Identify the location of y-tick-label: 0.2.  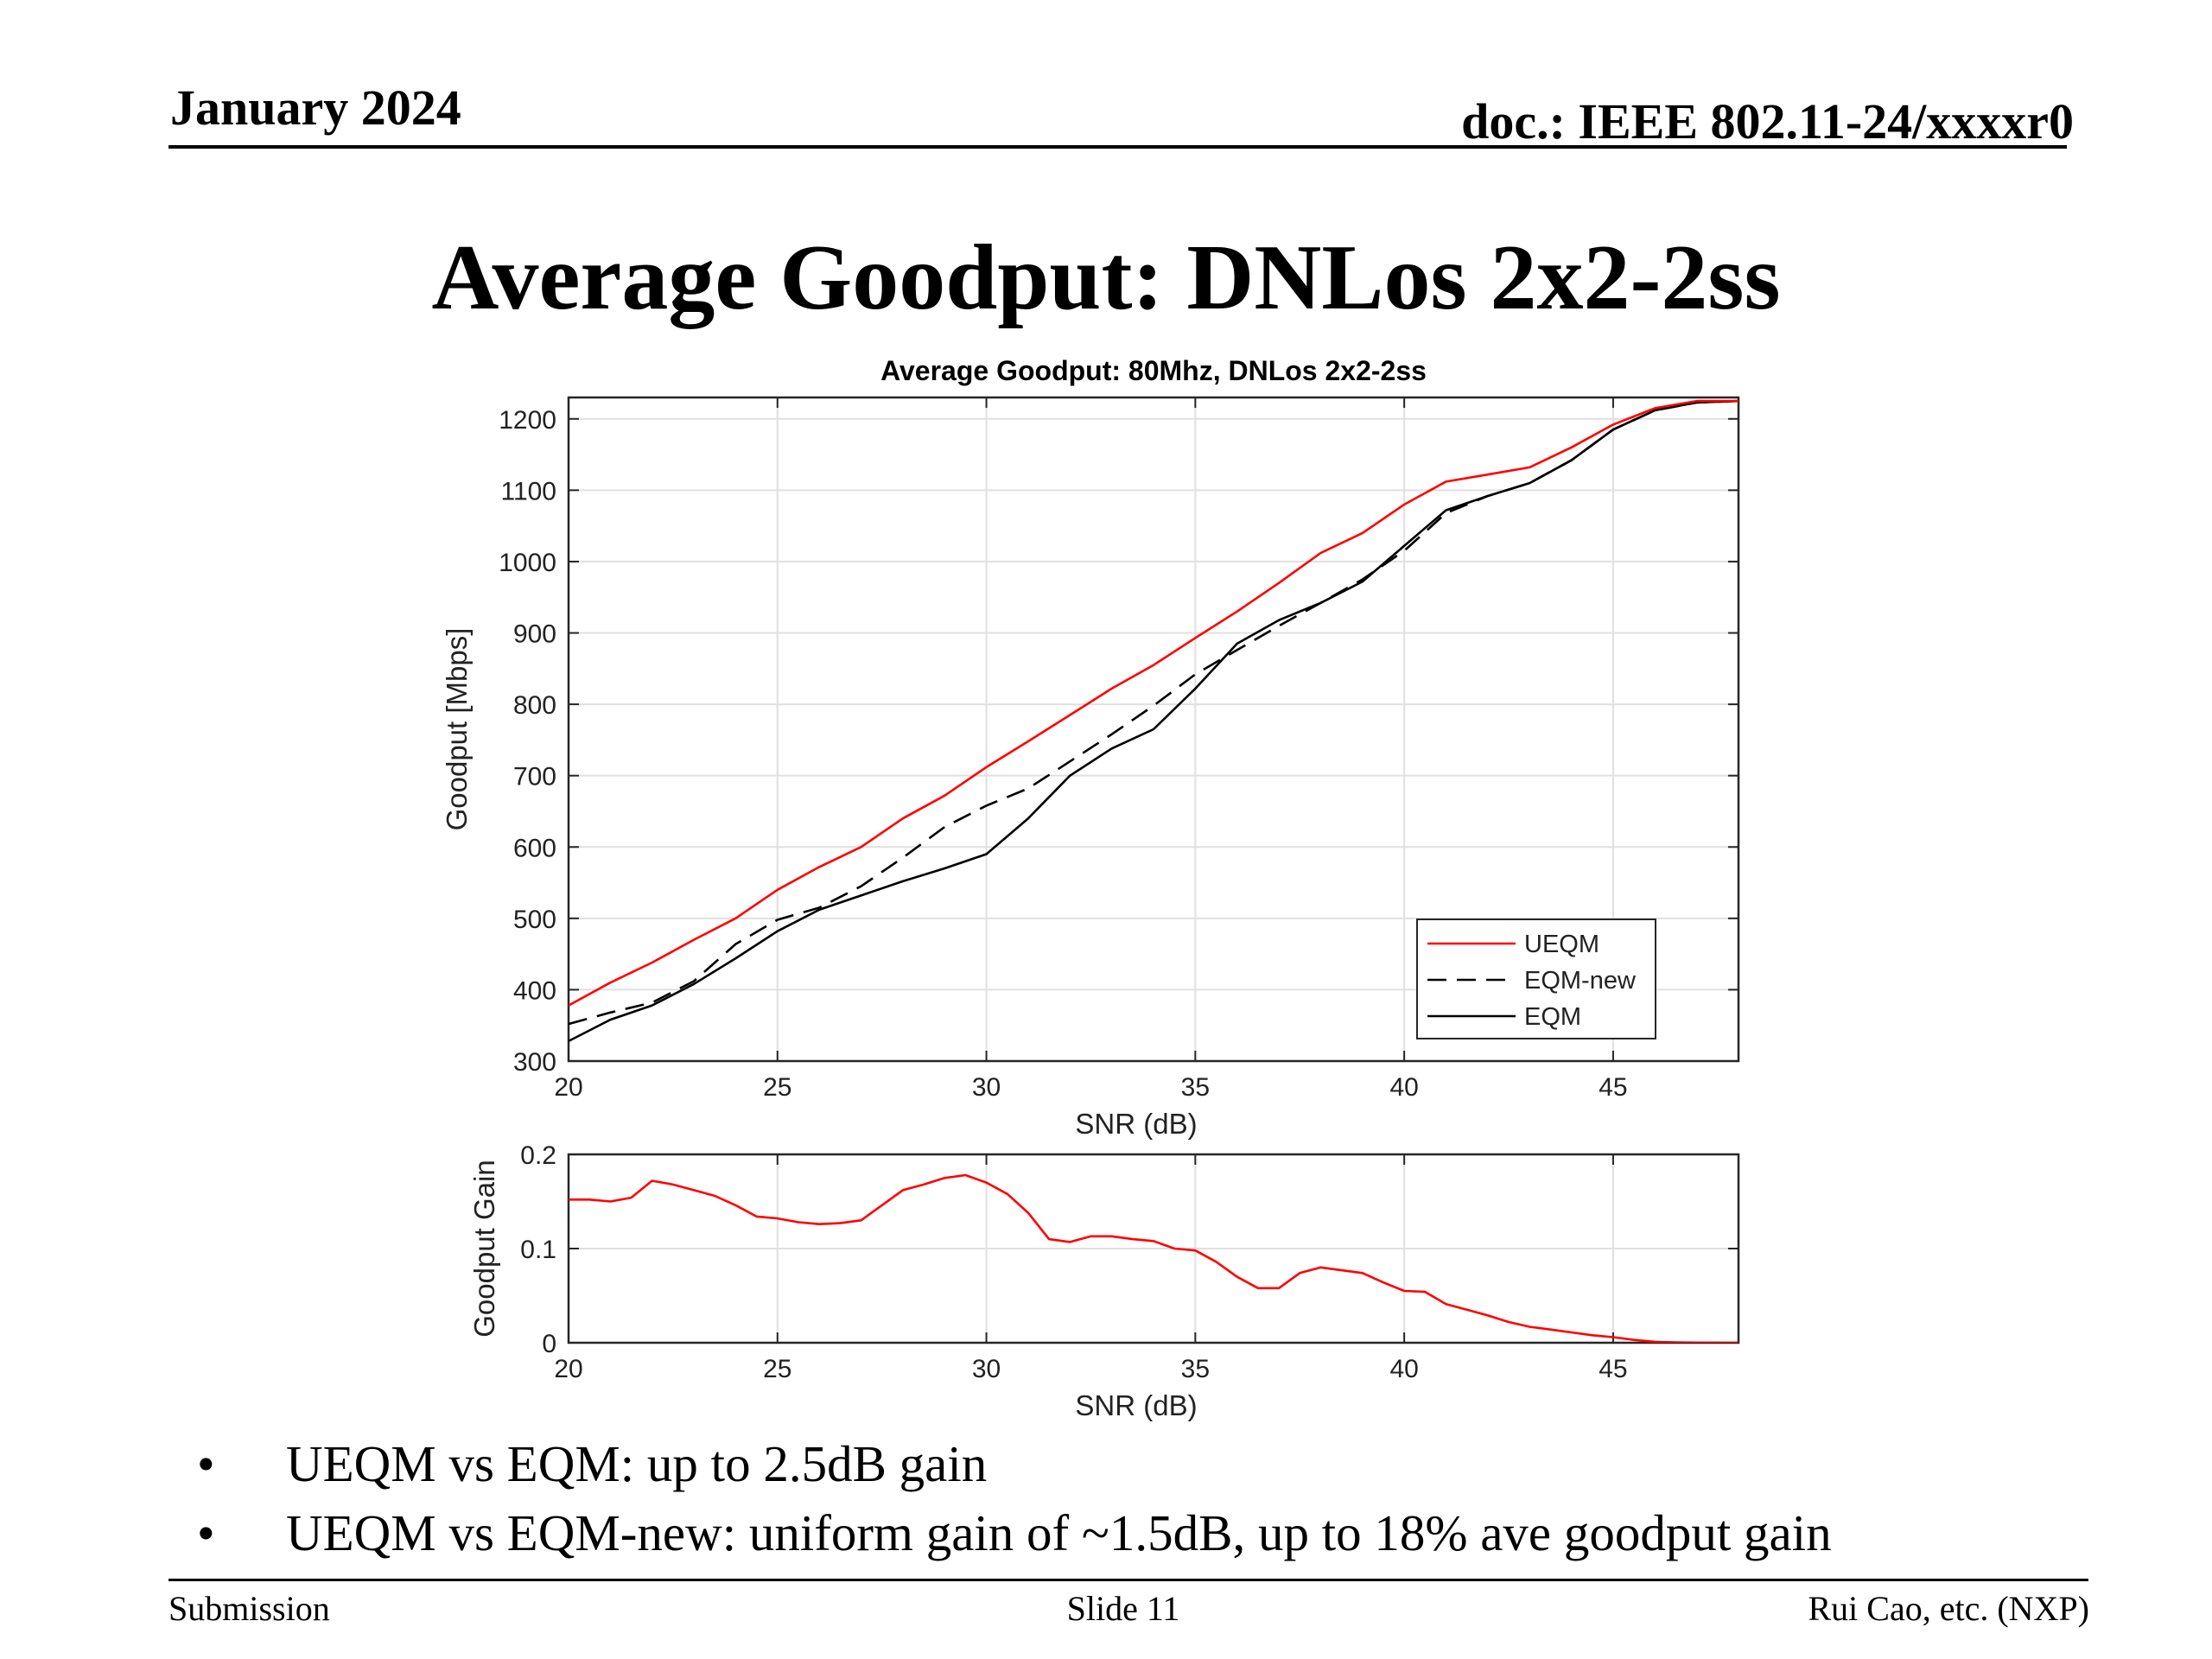
(538, 1155).